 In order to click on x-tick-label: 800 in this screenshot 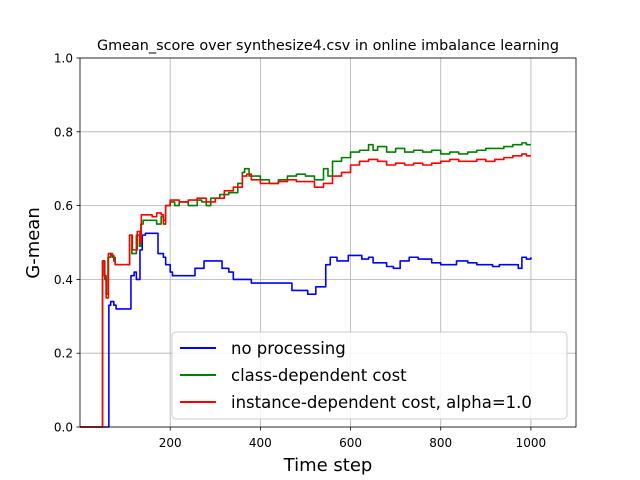, I will do `click(440, 443)`.